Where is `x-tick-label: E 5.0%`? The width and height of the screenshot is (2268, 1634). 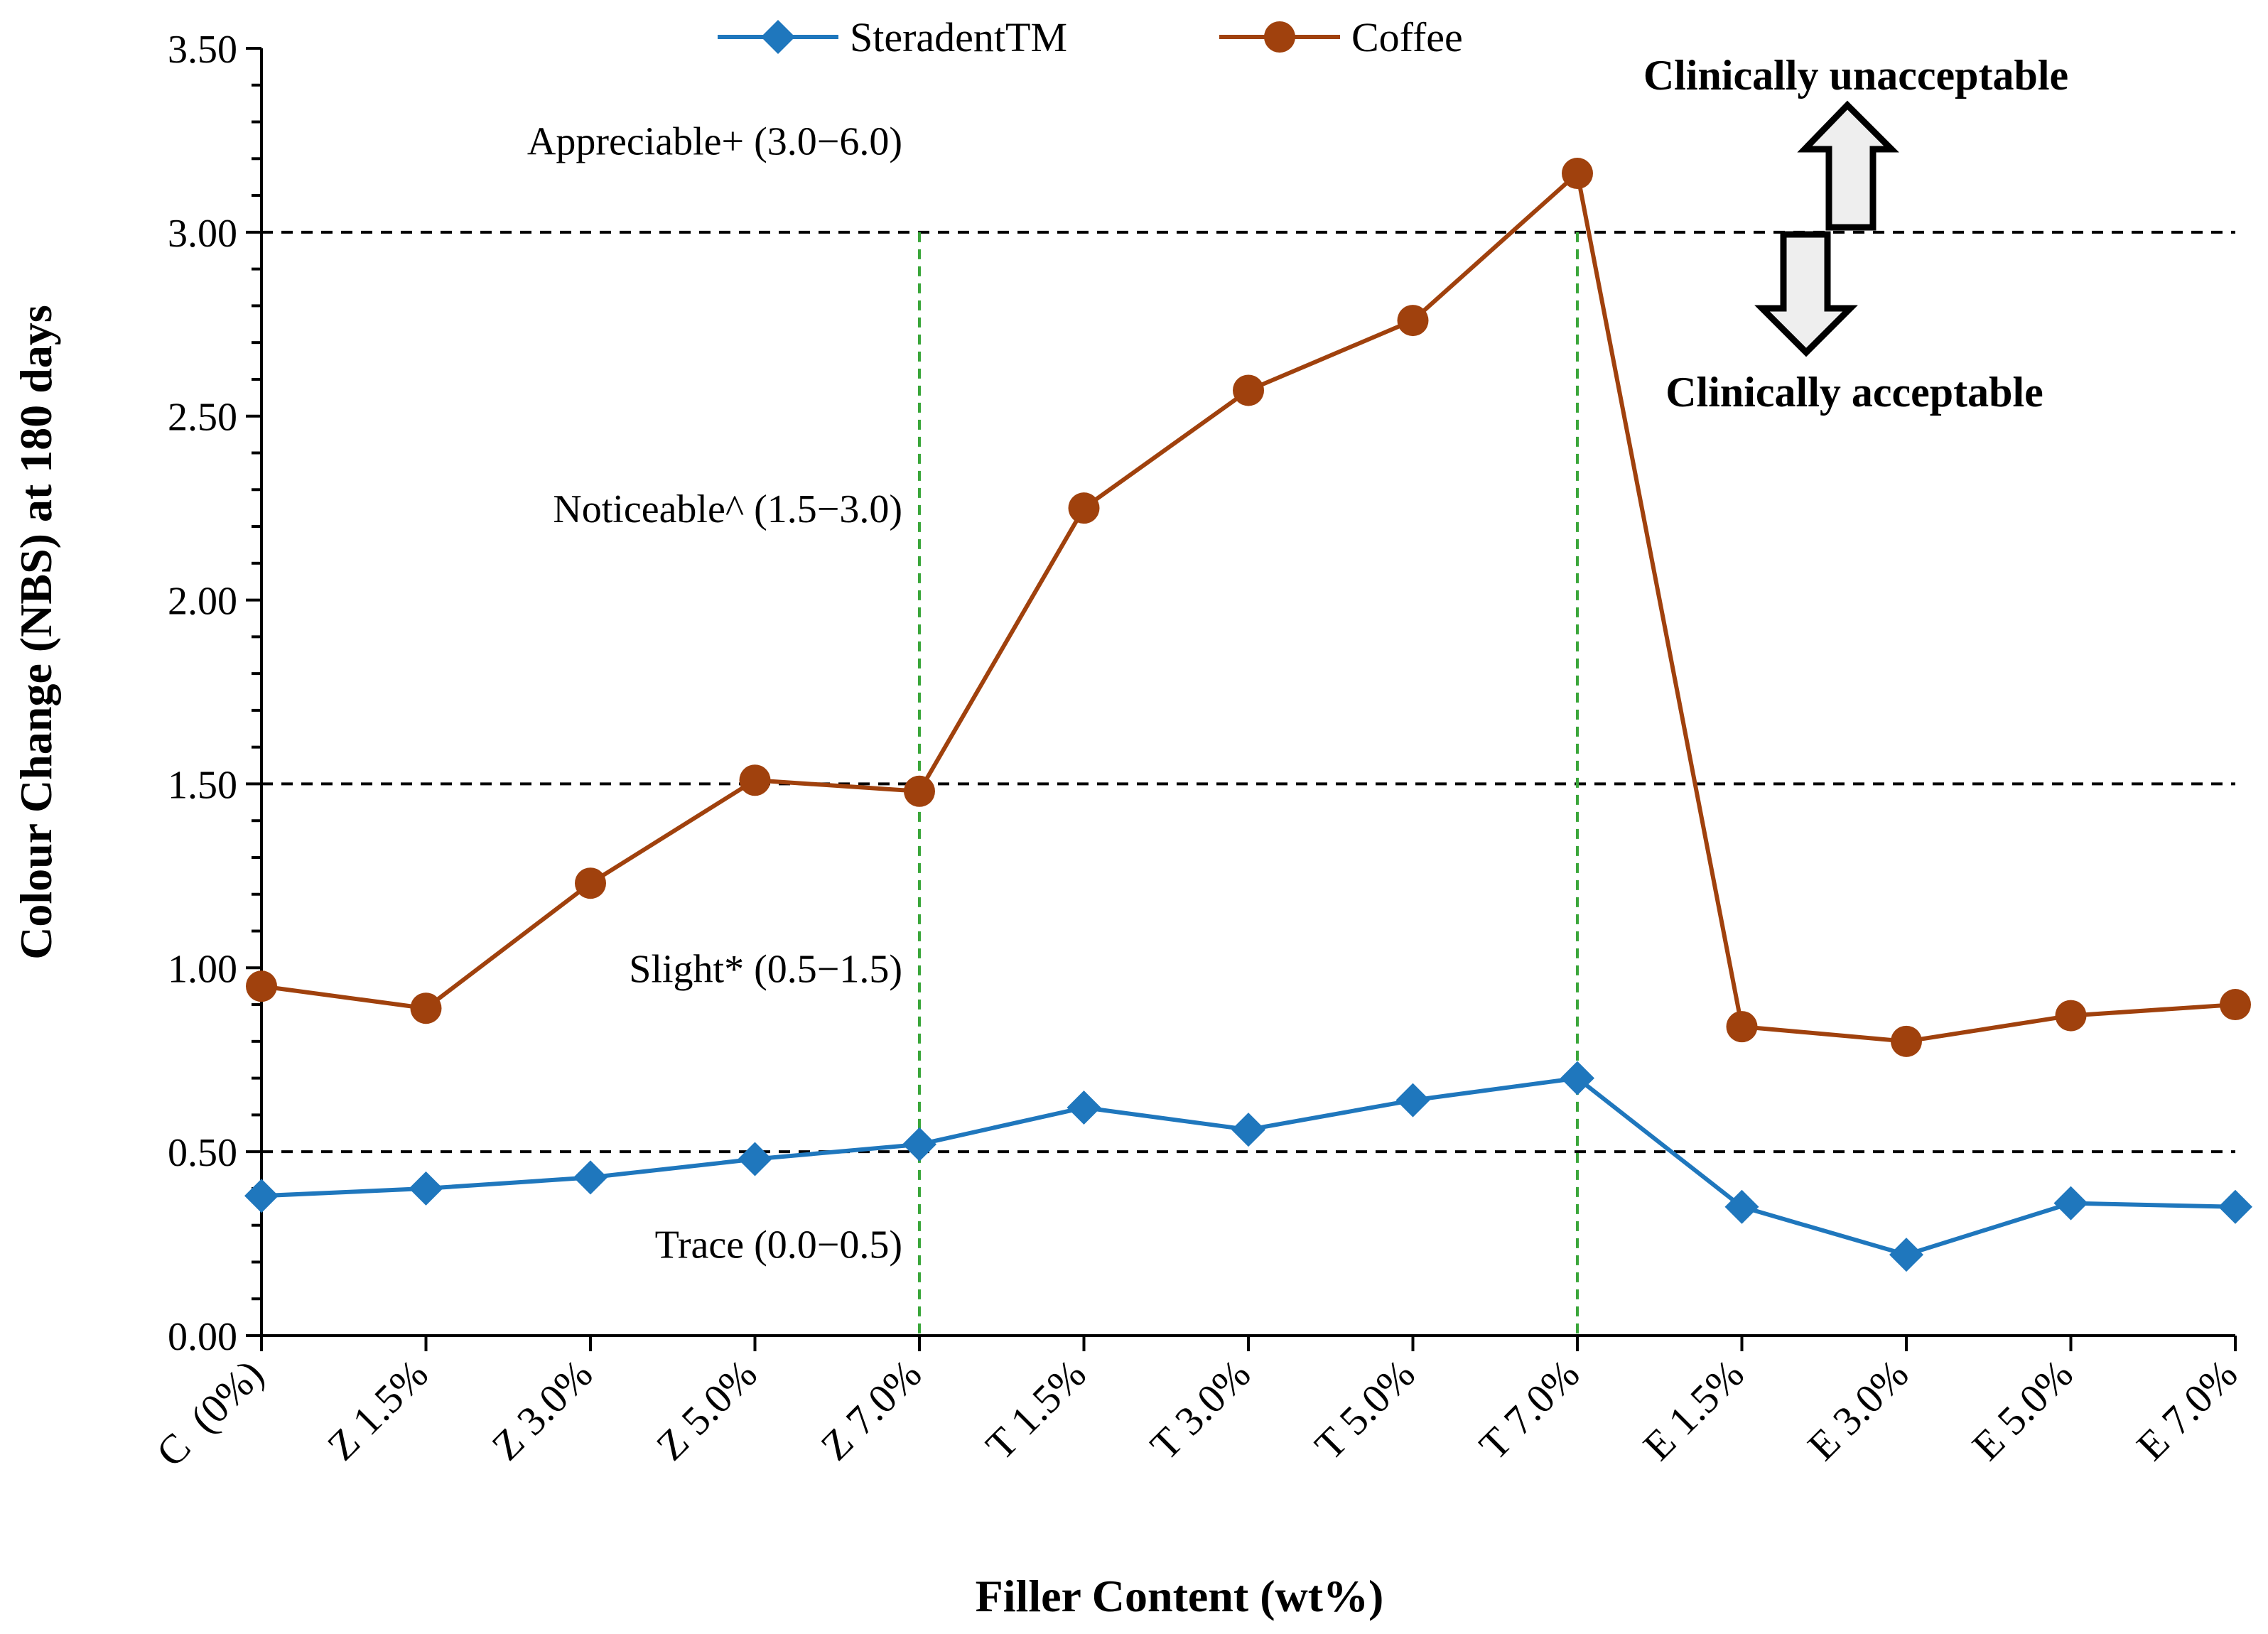 x-tick-label: E 5.0% is located at coordinates (2023, 1410).